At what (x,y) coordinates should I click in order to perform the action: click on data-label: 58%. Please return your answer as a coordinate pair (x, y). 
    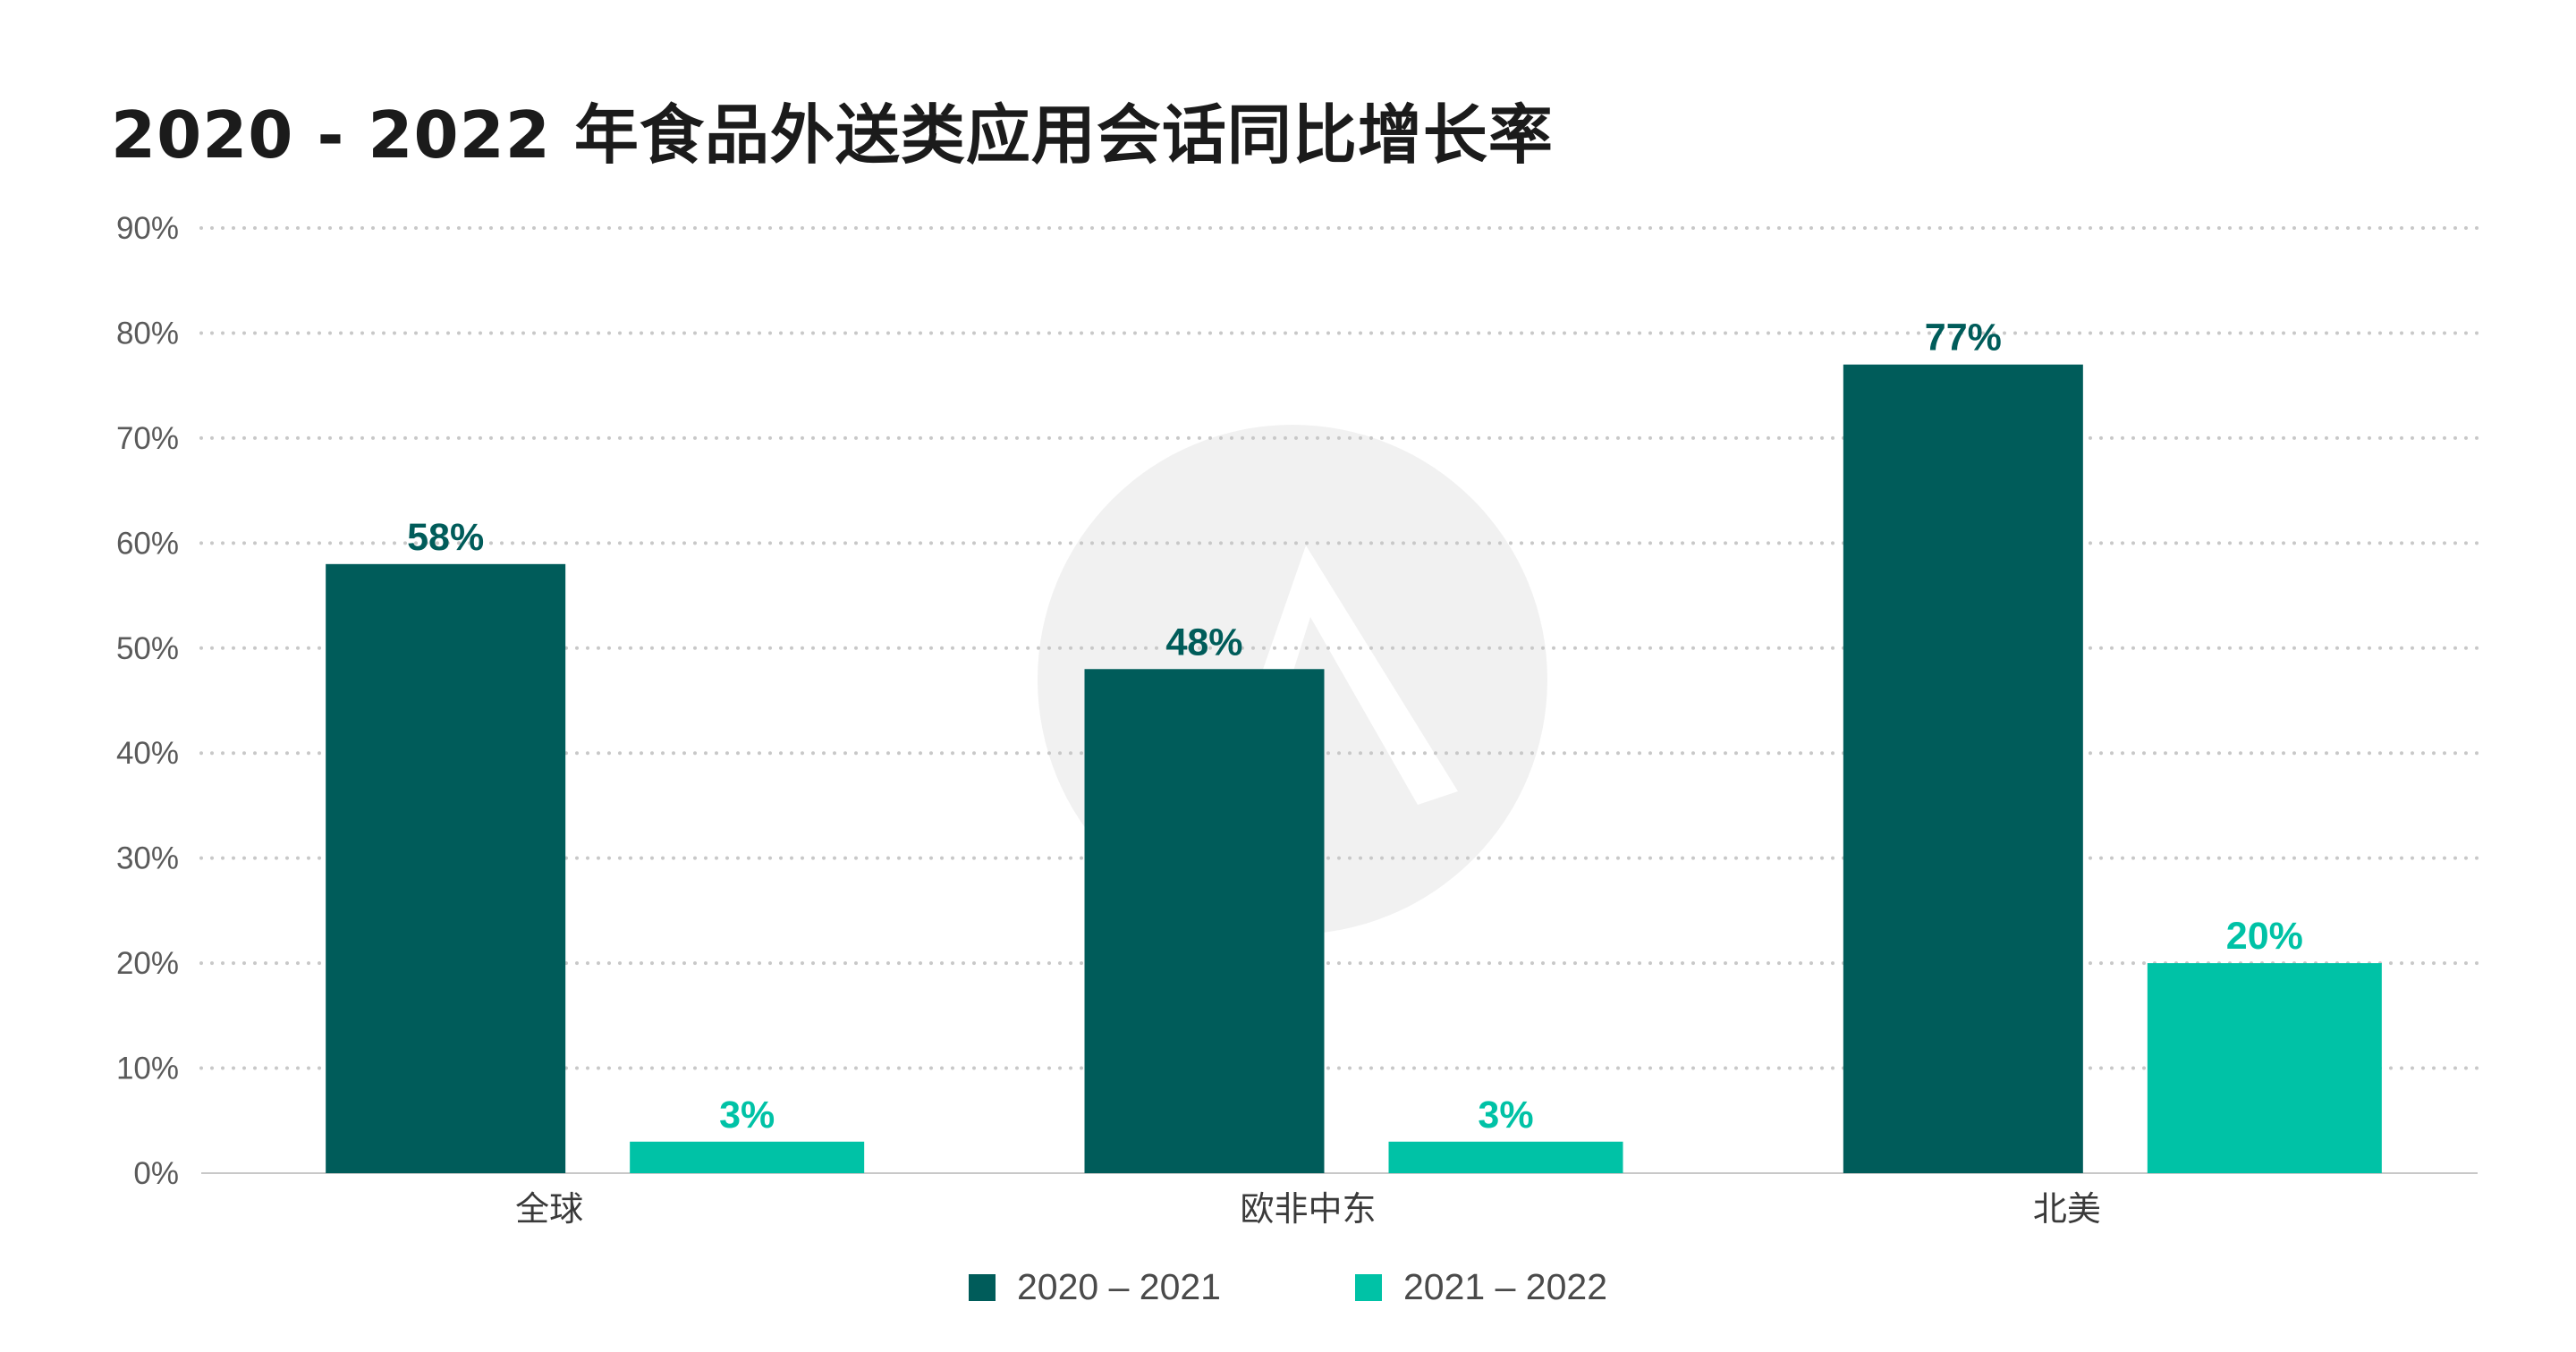
    Looking at the image, I should click on (445, 537).